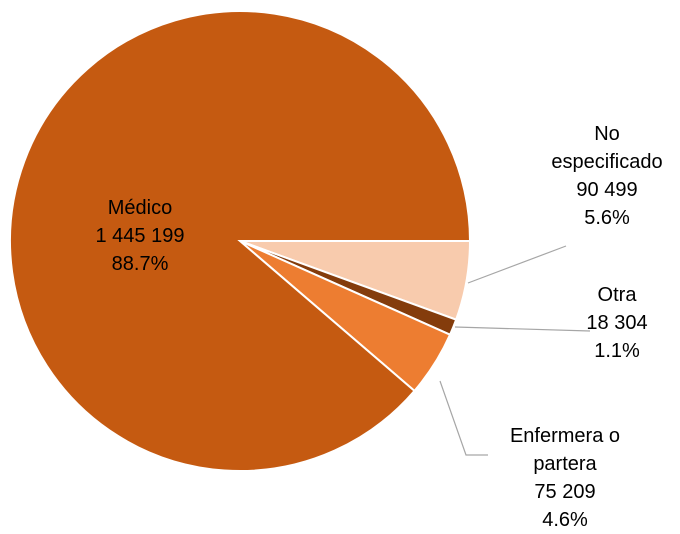  I want to click on value-label: 90 499, so click(607, 190).